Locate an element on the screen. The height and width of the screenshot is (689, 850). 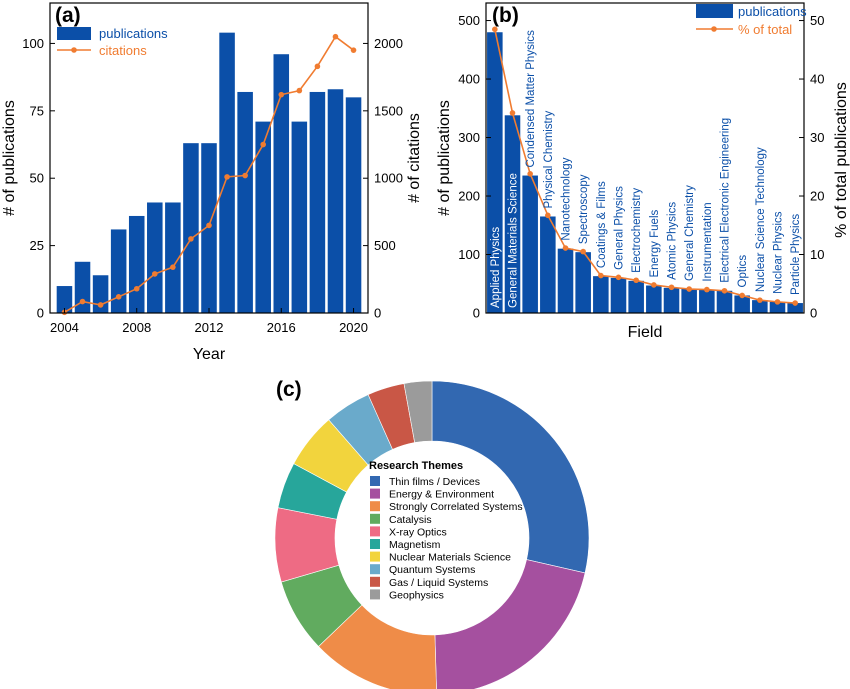
citation-point-2008 is located at coordinates (136, 288).